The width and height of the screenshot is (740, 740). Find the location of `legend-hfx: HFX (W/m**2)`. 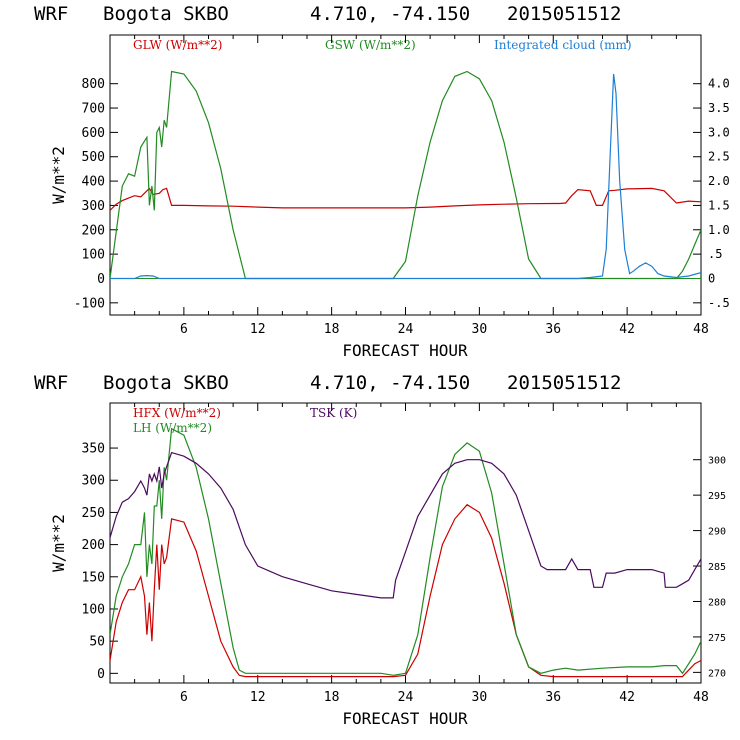

legend-hfx: HFX (W/m**2) is located at coordinates (177, 413).